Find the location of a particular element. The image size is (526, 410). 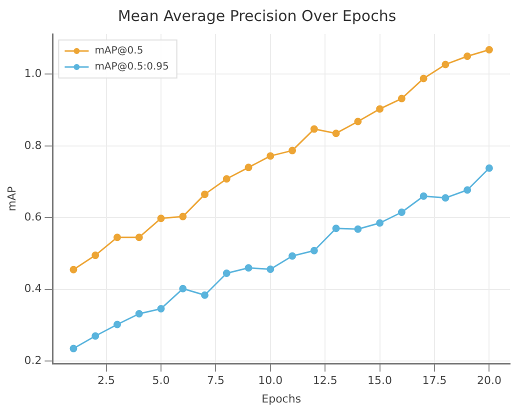

y-axis-title: mAP is located at coordinates (11, 199).